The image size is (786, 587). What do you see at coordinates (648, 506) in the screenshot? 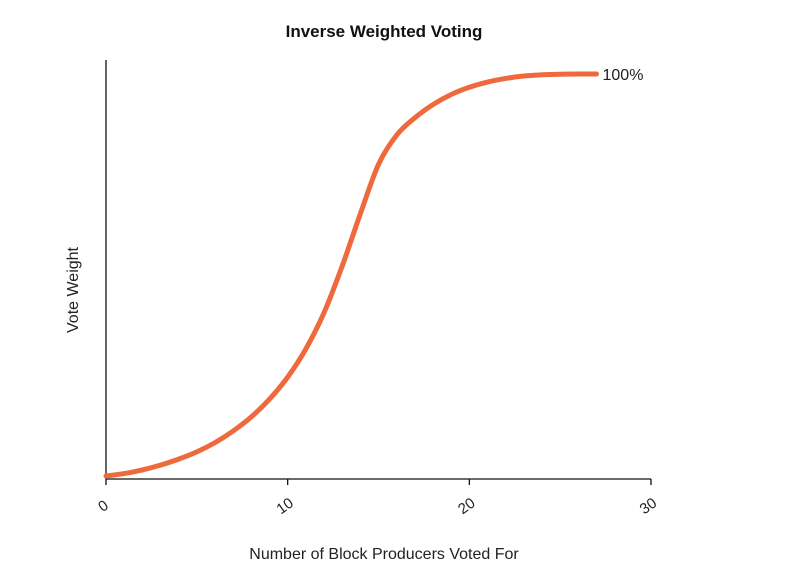
I see `x-tick-label-30: 30` at bounding box center [648, 506].